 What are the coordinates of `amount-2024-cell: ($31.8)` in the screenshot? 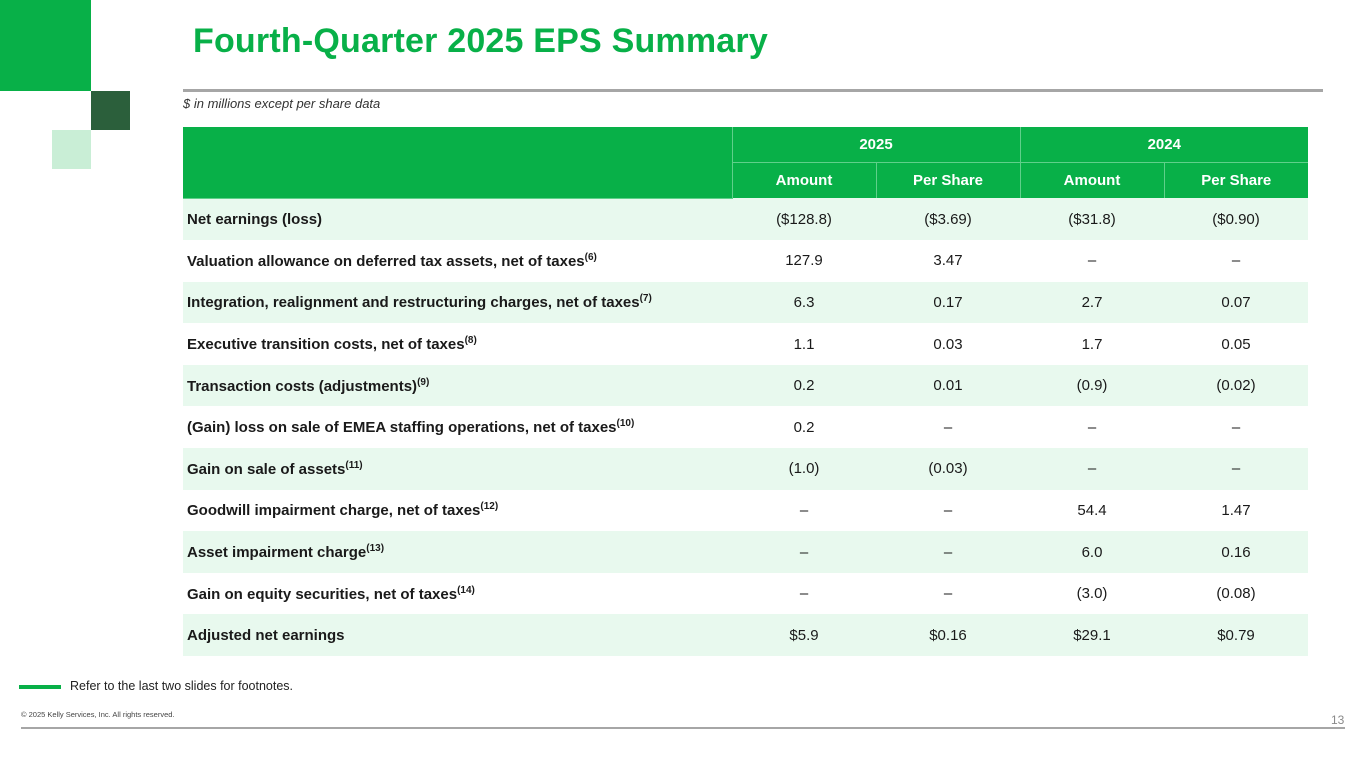 It's located at (1092, 219).